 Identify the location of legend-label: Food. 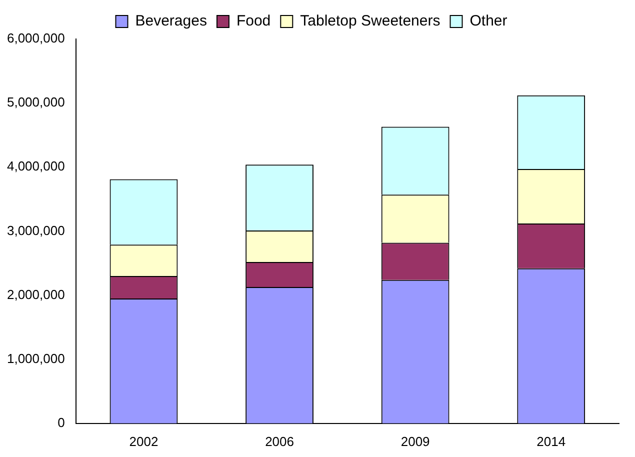
(253, 21).